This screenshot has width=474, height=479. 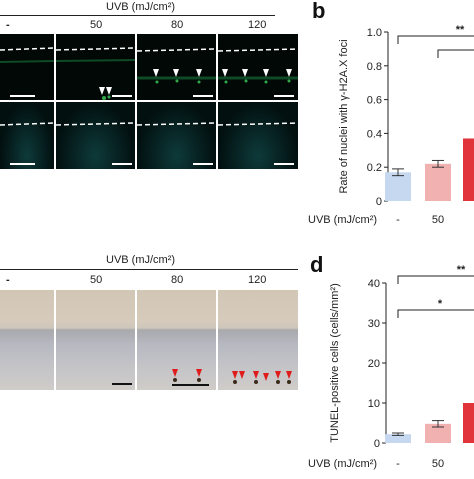 What do you see at coordinates (27, 67) in the screenshot?
I see `micrograph-green-control` at bounding box center [27, 67].